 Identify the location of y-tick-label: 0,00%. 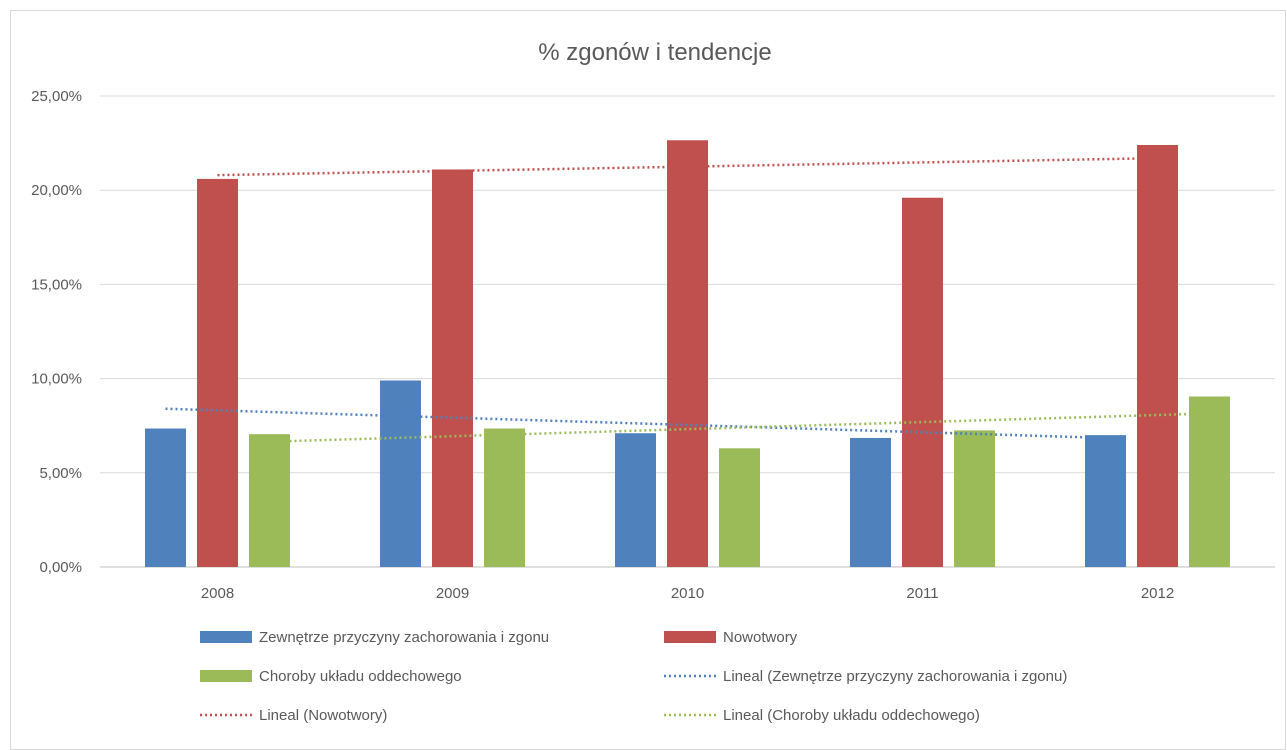
(60, 567).